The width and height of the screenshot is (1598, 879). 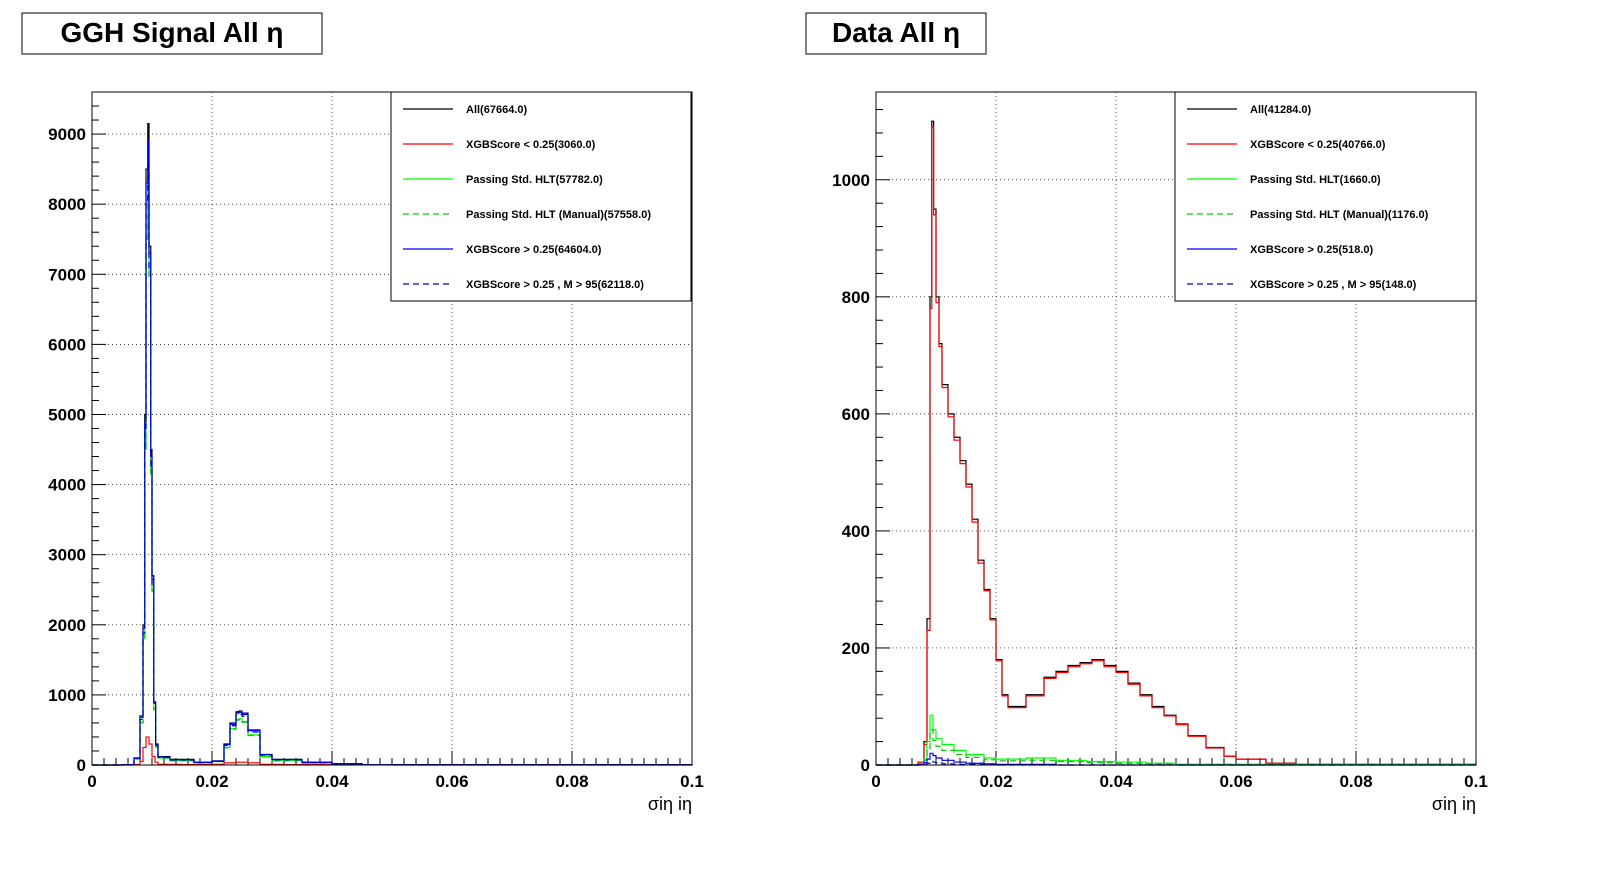 What do you see at coordinates (856, 297) in the screenshot?
I see `y-tick-label: 800` at bounding box center [856, 297].